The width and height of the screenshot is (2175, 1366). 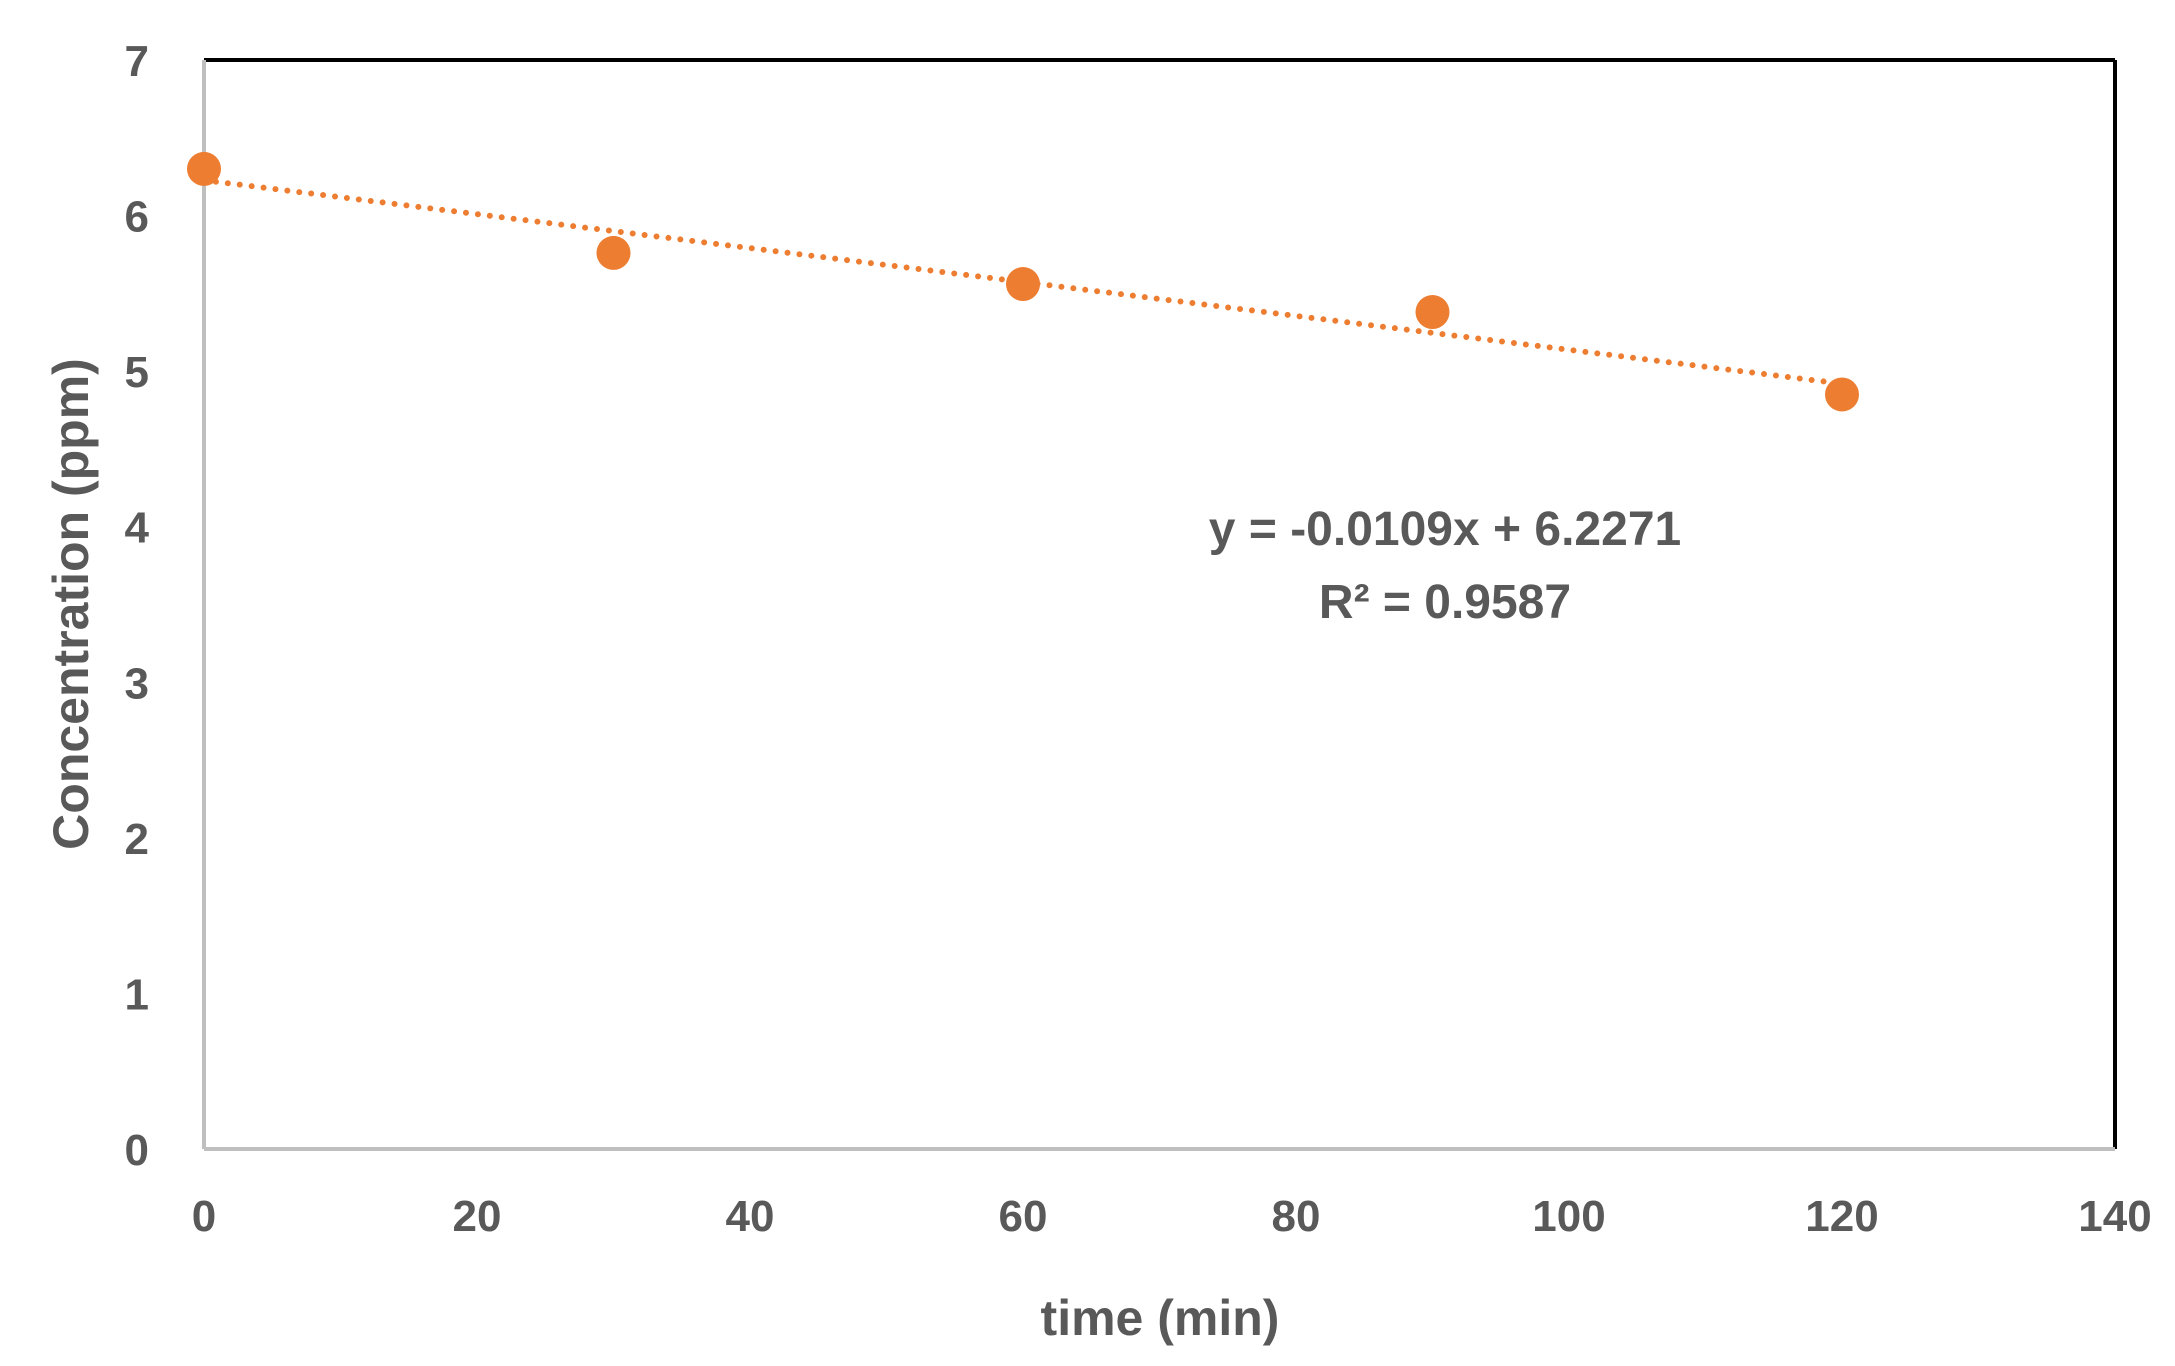 What do you see at coordinates (750, 1216) in the screenshot?
I see `x-tick-label: 40` at bounding box center [750, 1216].